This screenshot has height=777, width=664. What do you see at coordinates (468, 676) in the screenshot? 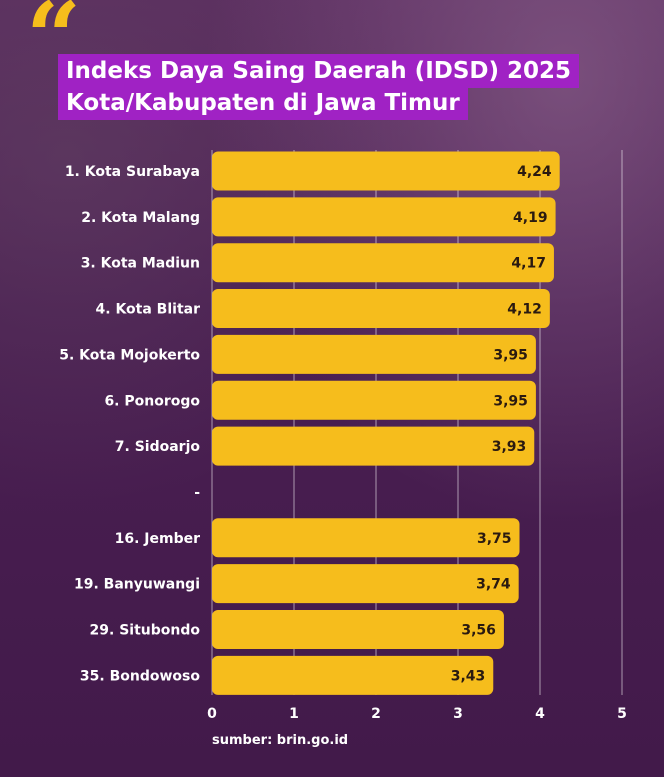
I see `value-label: 3,43` at bounding box center [468, 676].